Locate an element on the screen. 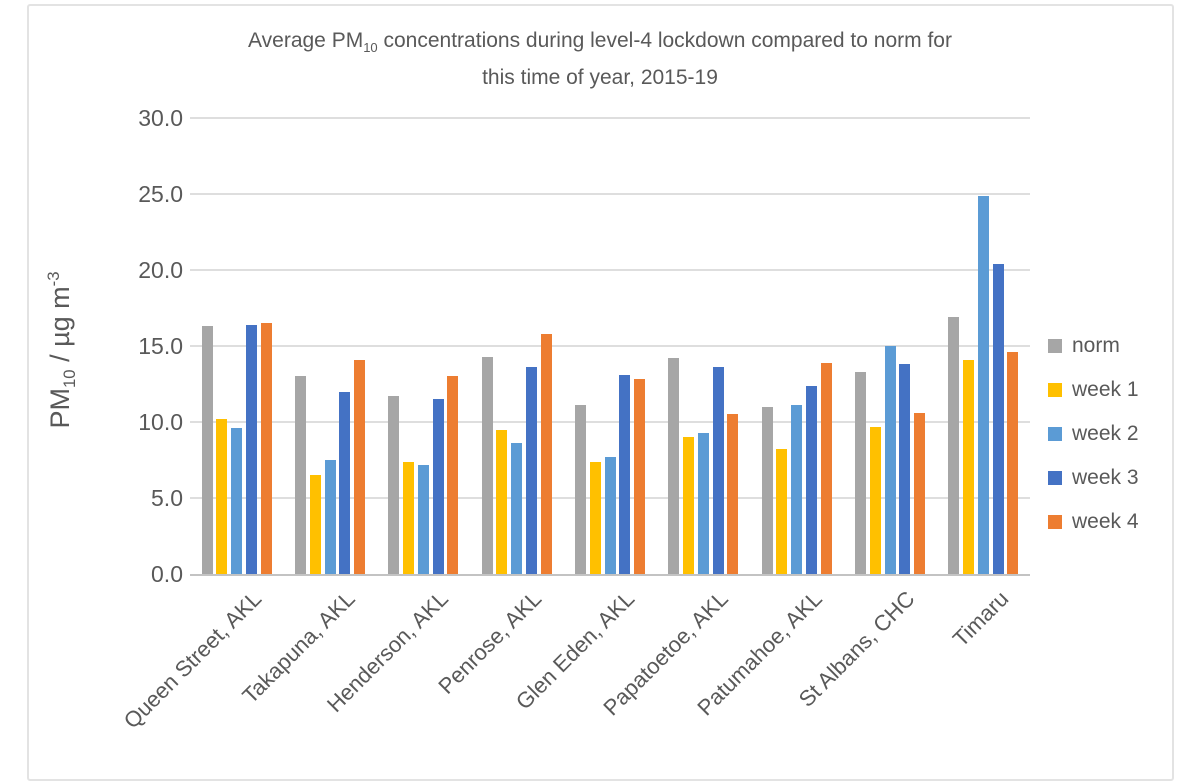 The width and height of the screenshot is (1200, 783). legend-label: week 2 is located at coordinates (1105, 433).